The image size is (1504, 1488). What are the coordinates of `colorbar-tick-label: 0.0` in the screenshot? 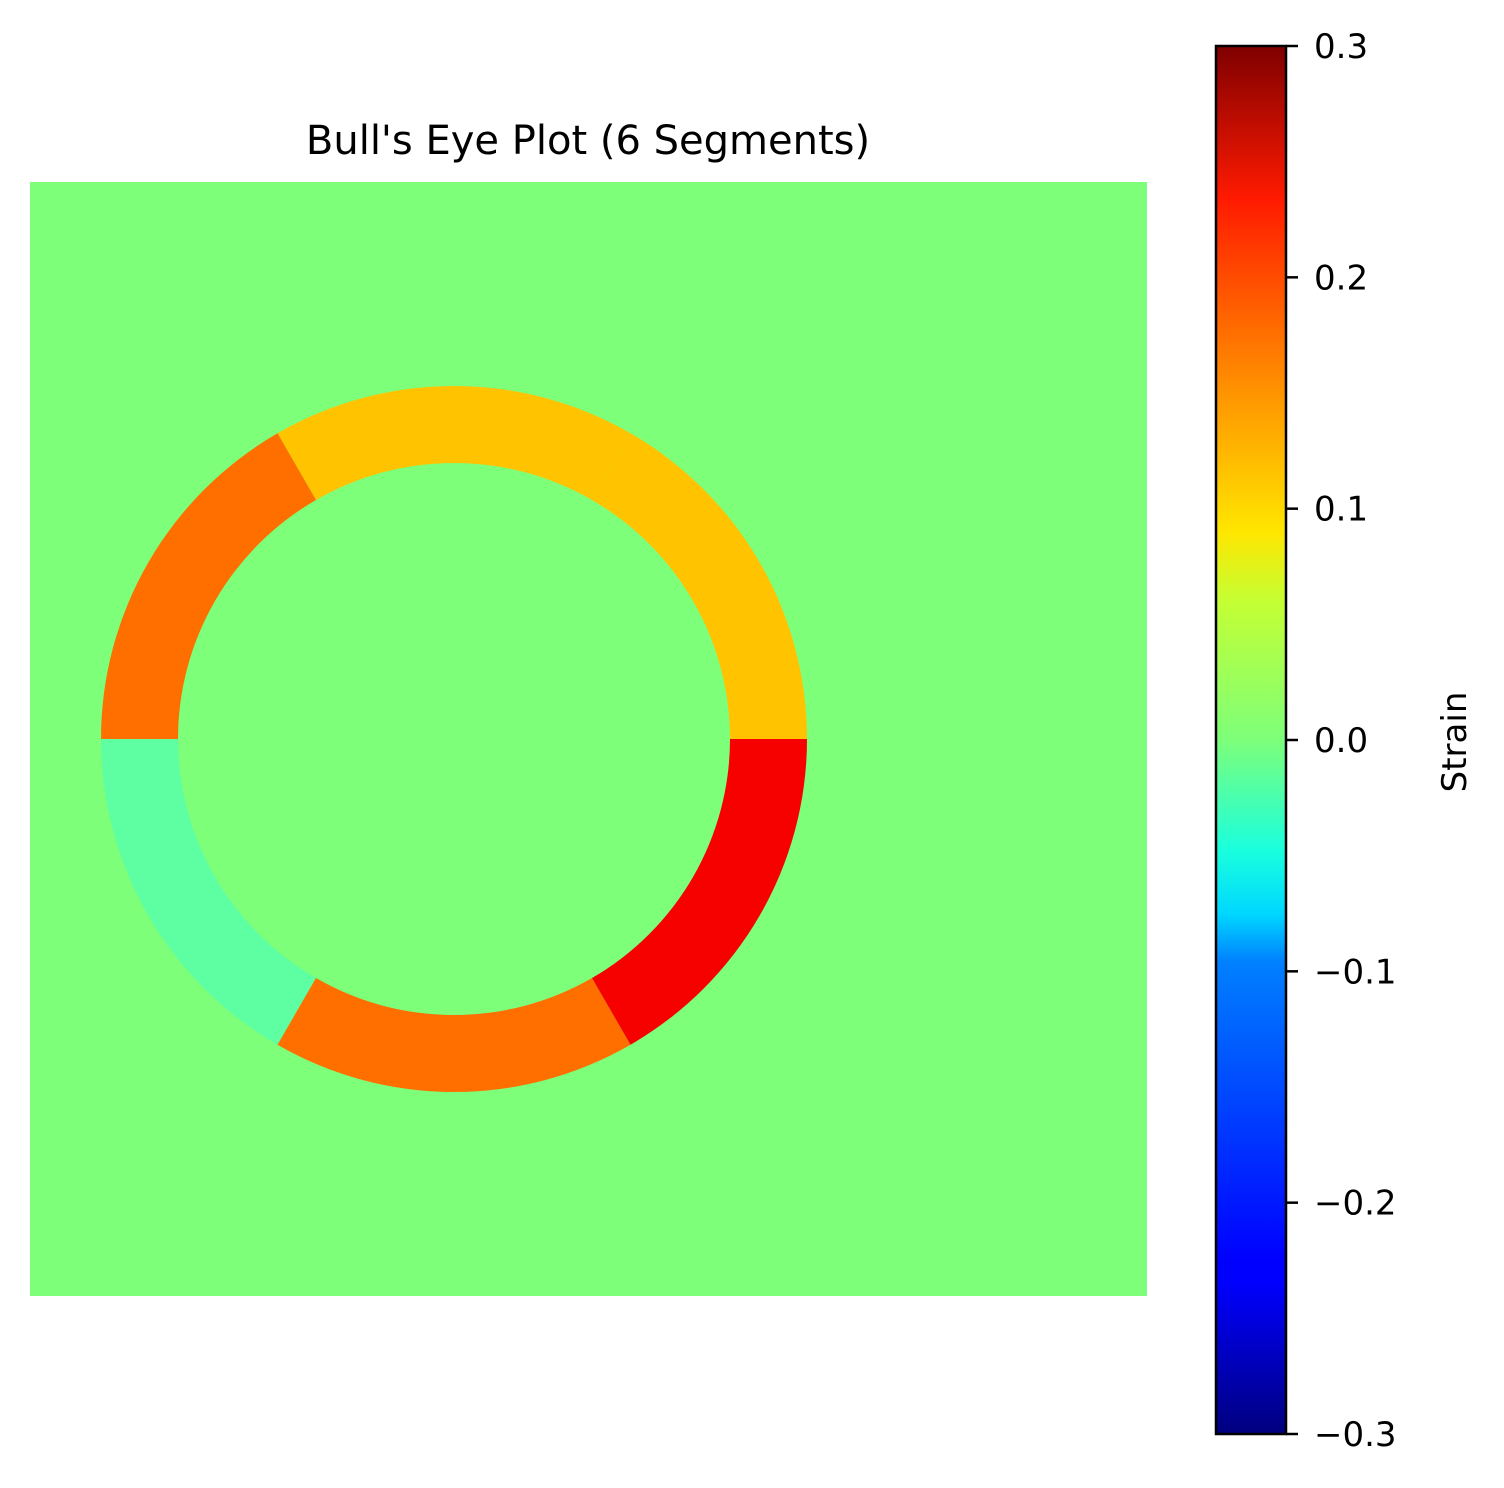 It's located at (1341, 741).